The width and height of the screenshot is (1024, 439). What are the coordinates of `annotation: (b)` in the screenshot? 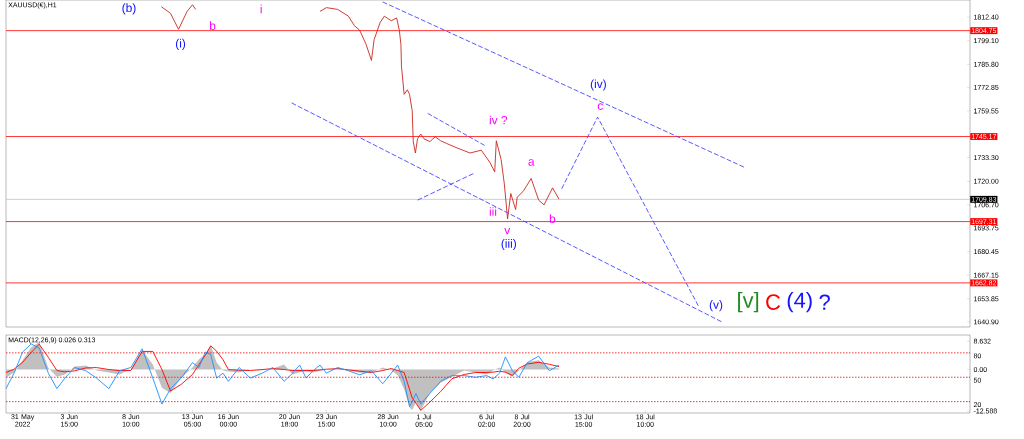 It's located at (129, 9).